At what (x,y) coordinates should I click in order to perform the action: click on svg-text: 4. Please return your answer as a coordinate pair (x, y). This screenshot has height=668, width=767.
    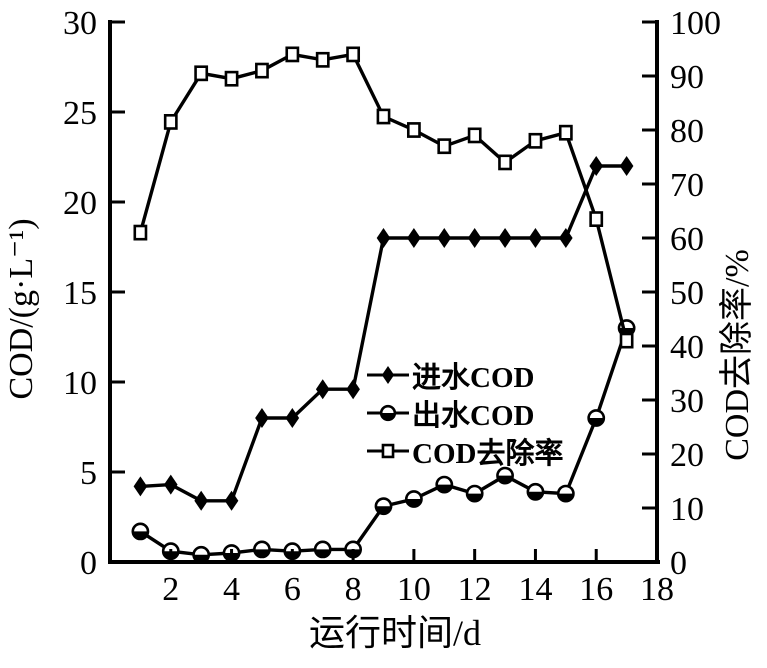
    Looking at the image, I should click on (231, 589).